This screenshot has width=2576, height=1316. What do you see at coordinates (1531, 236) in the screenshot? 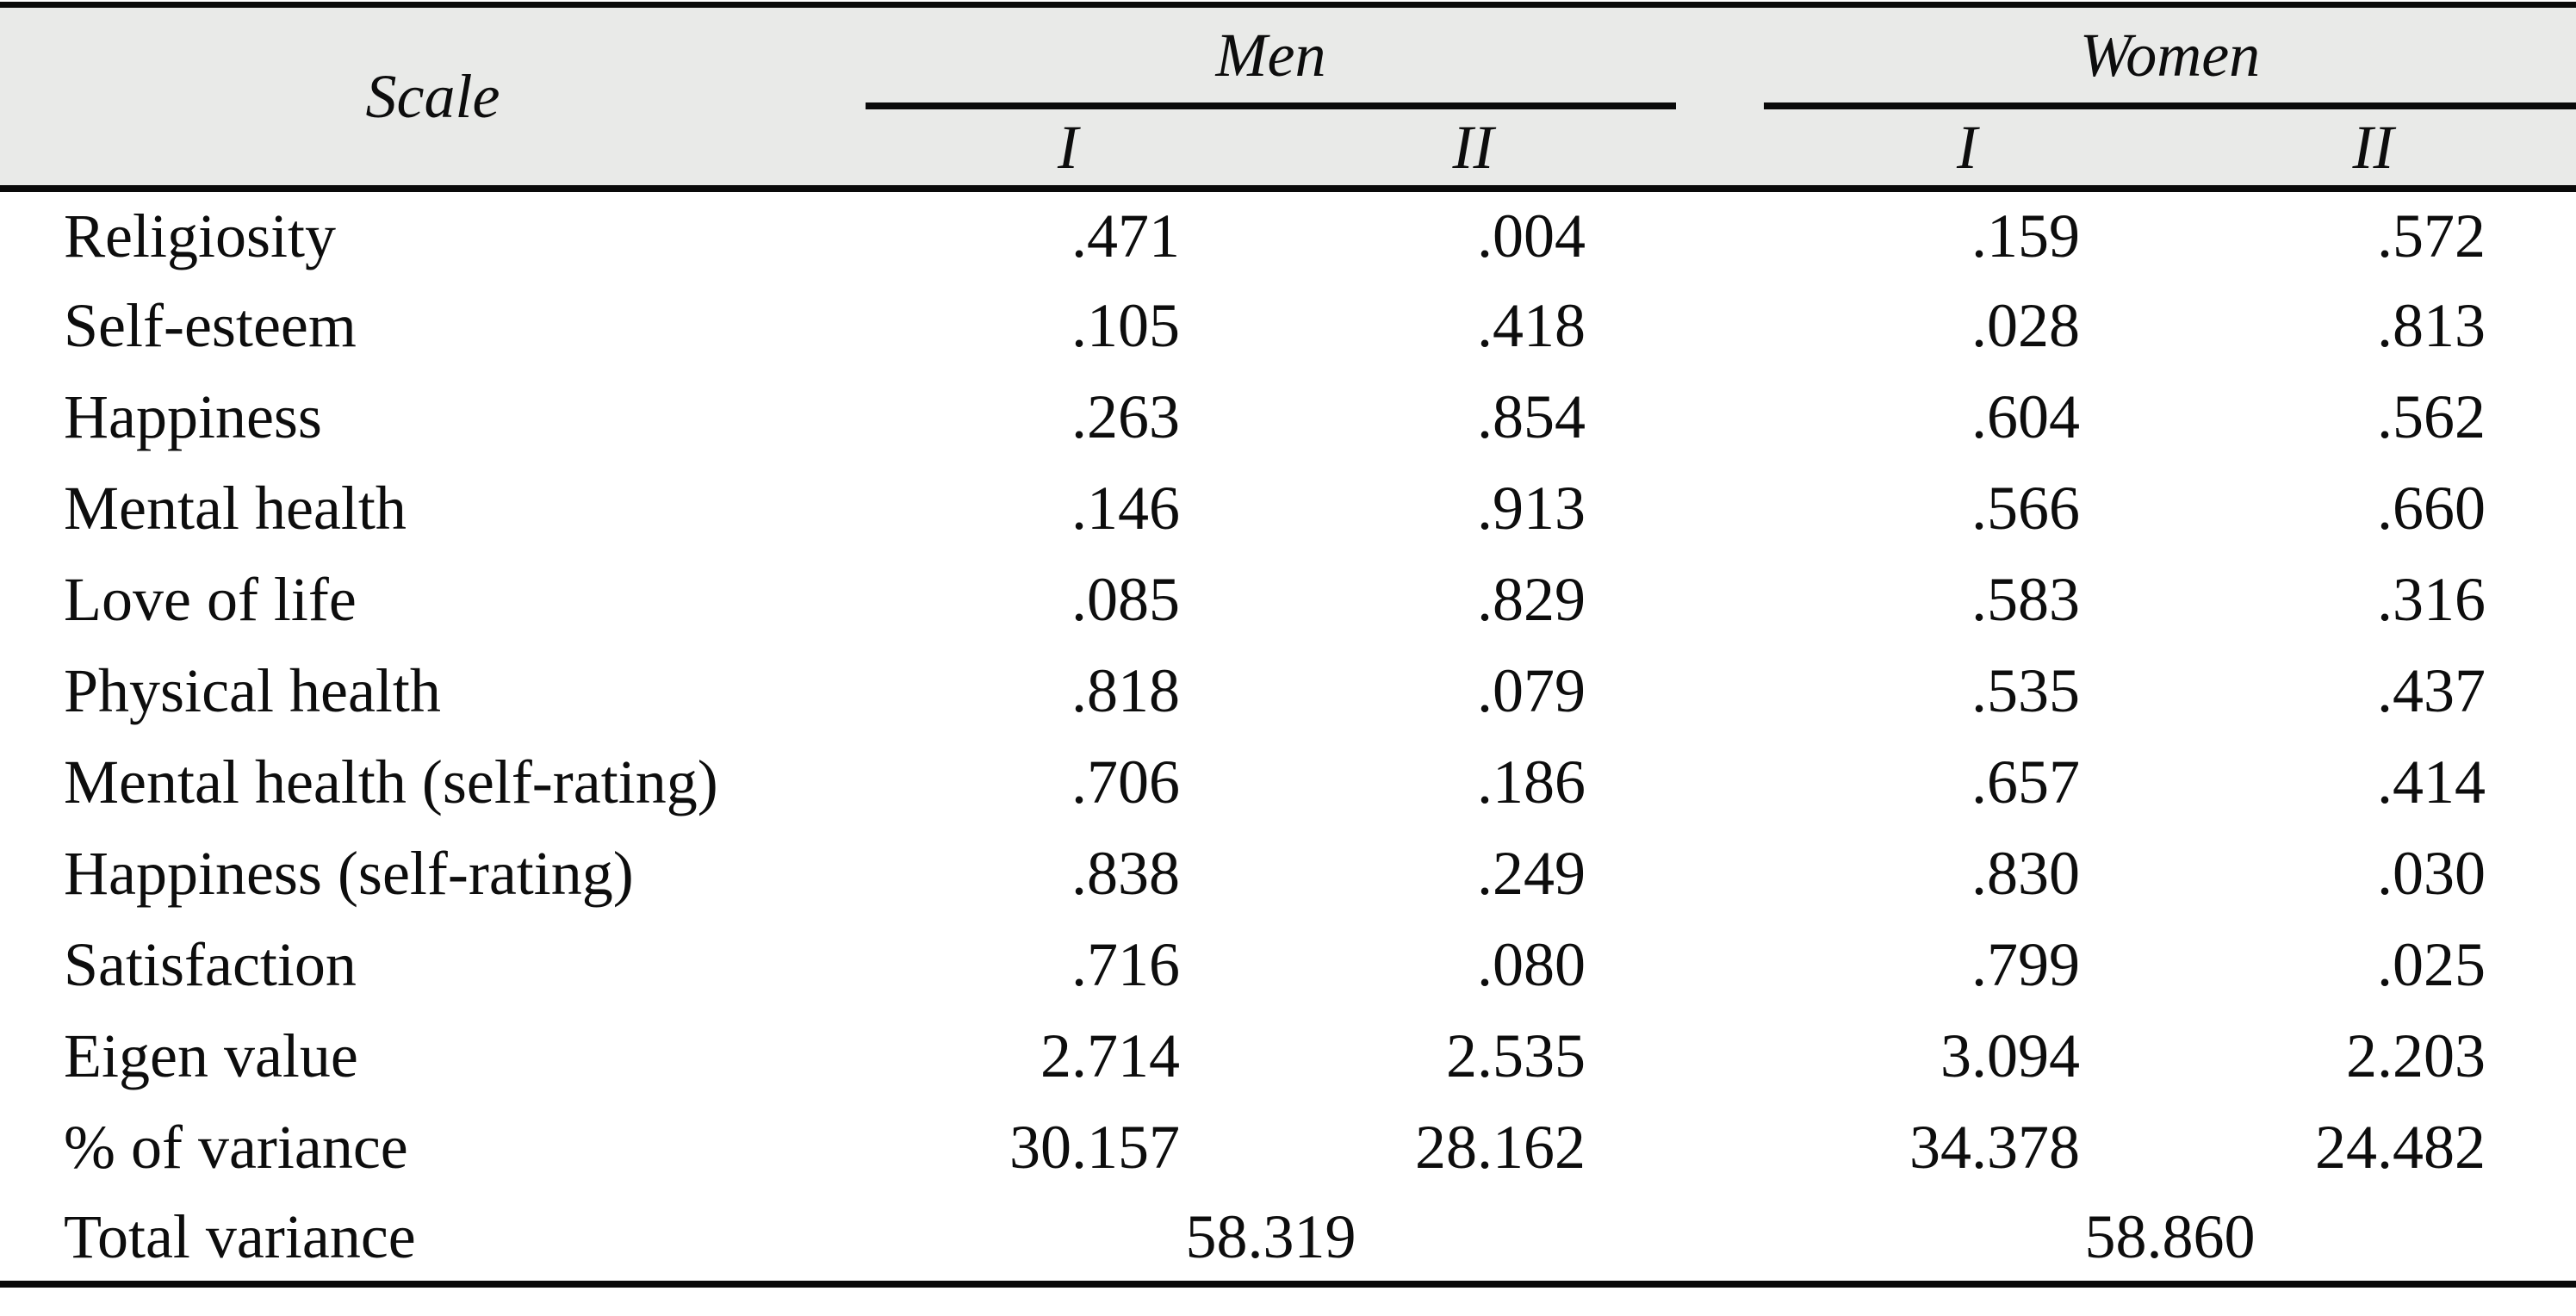
I see `men-ii-value: .004` at bounding box center [1531, 236].